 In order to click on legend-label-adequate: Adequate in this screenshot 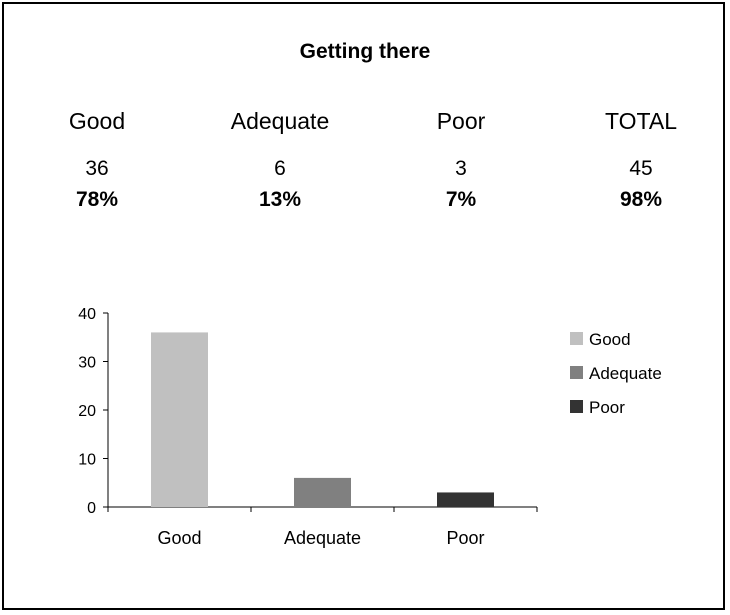, I will do `click(625, 373)`.